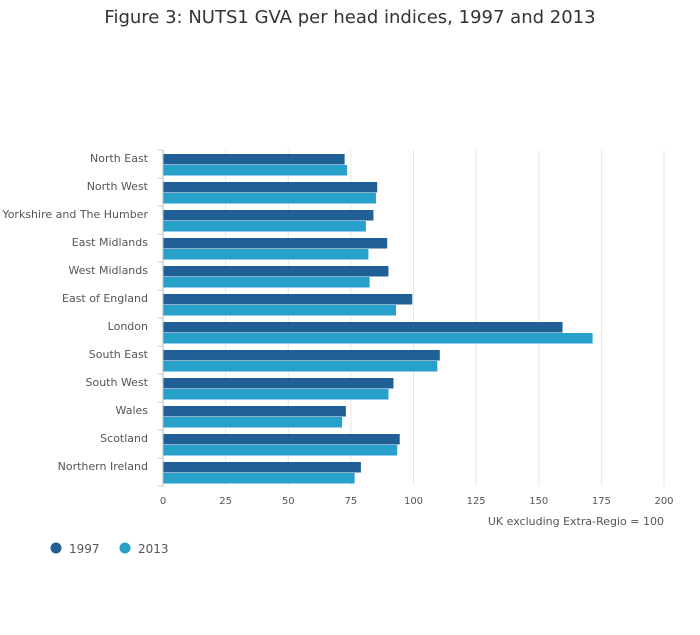 The image size is (700, 635). I want to click on bar-1997-yorkshire-and-the-humber, so click(268, 215).